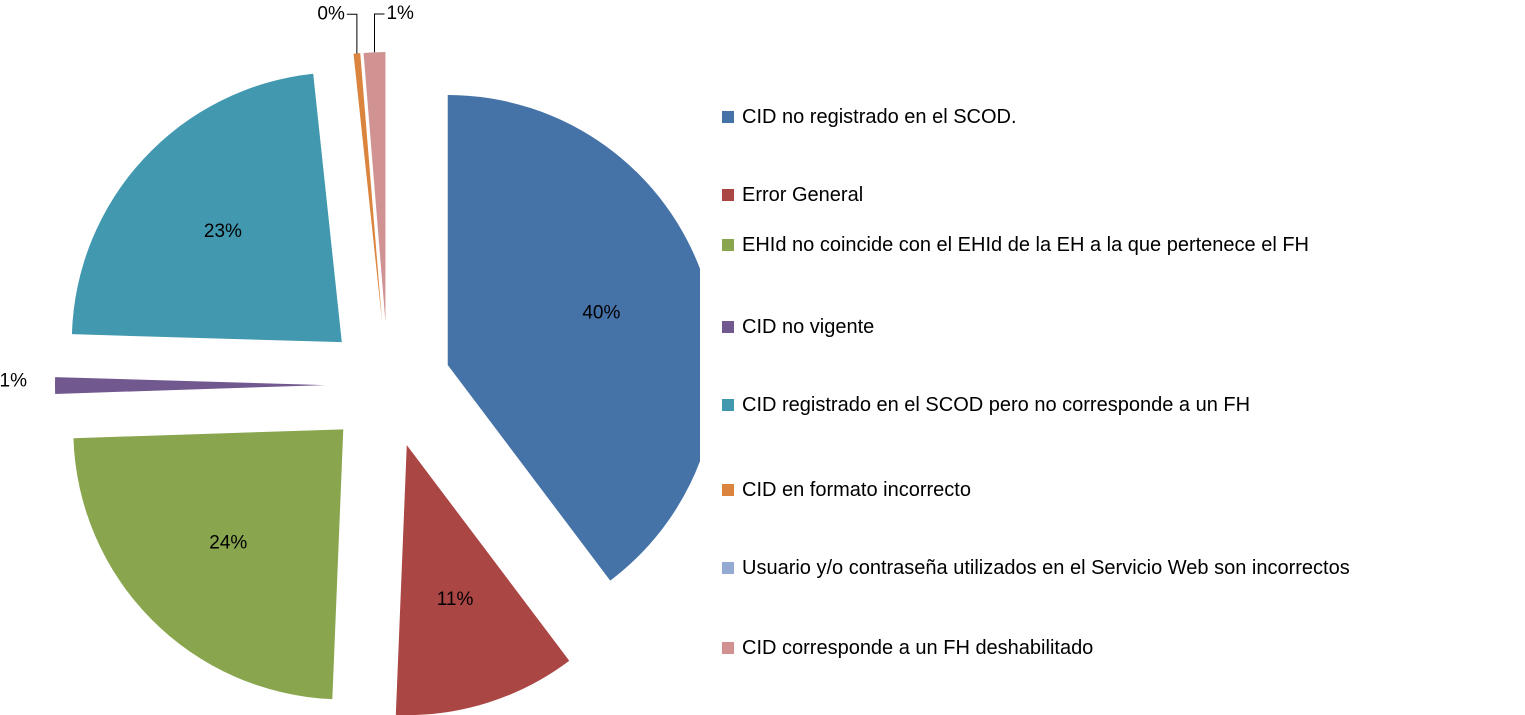 Image resolution: width=1525 pixels, height=715 pixels. What do you see at coordinates (228, 542) in the screenshot?
I see `data-label: 24%` at bounding box center [228, 542].